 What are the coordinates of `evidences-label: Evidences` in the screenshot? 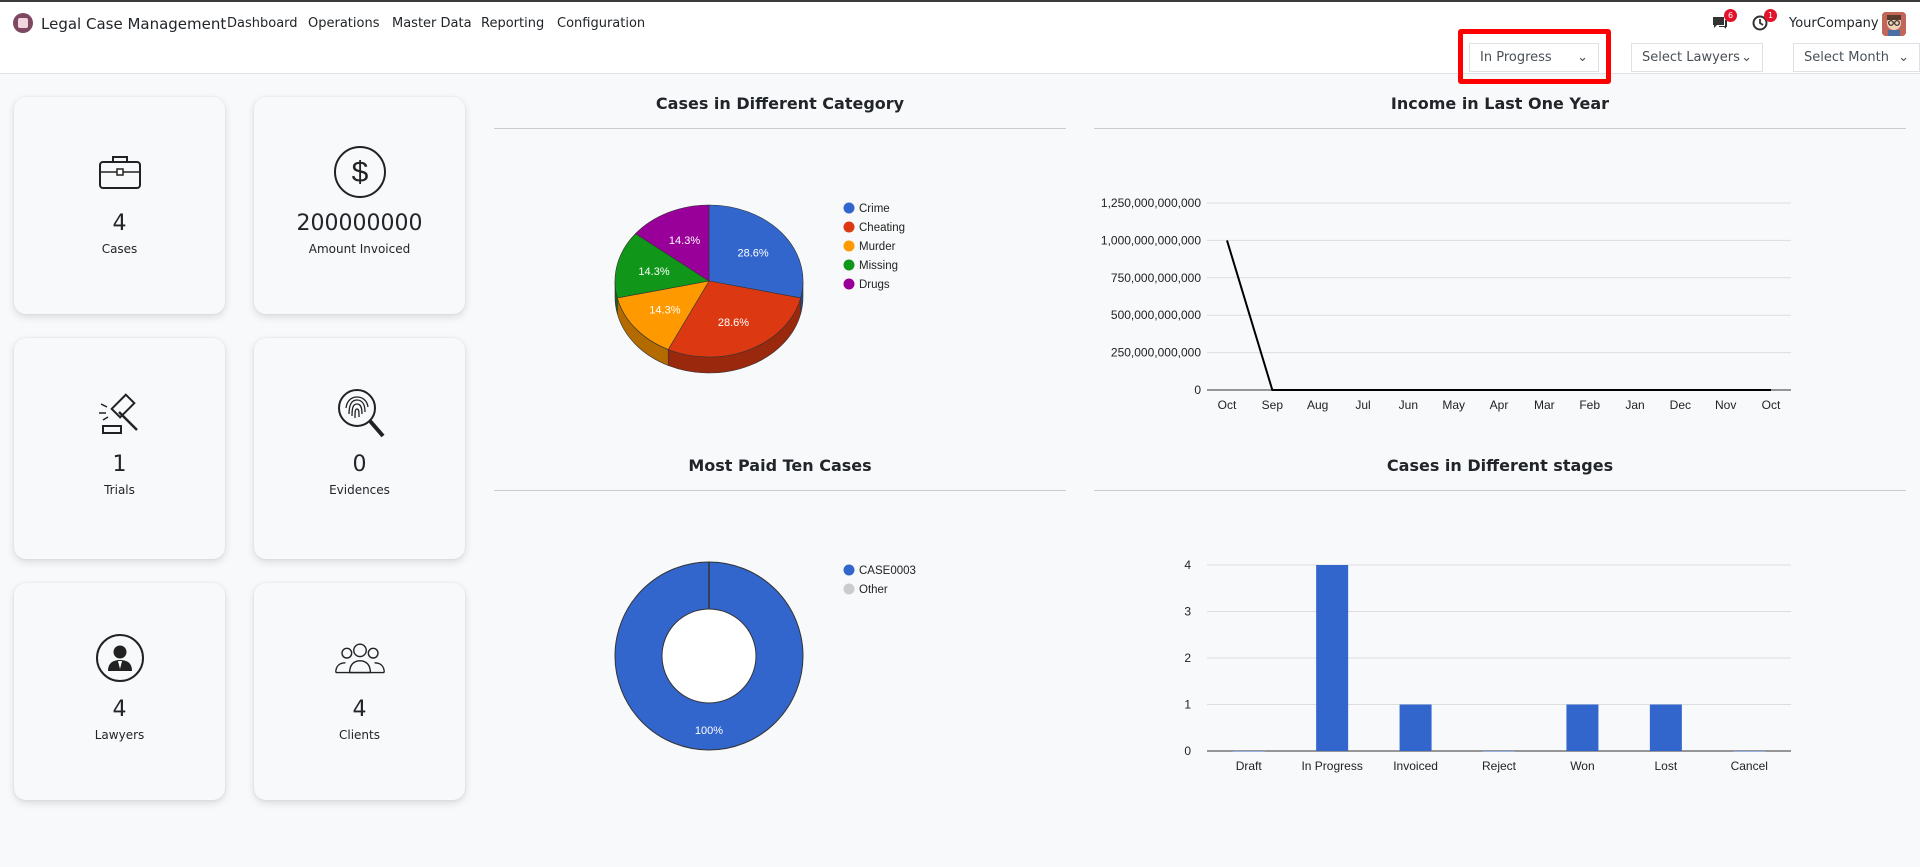 It's located at (359, 490).